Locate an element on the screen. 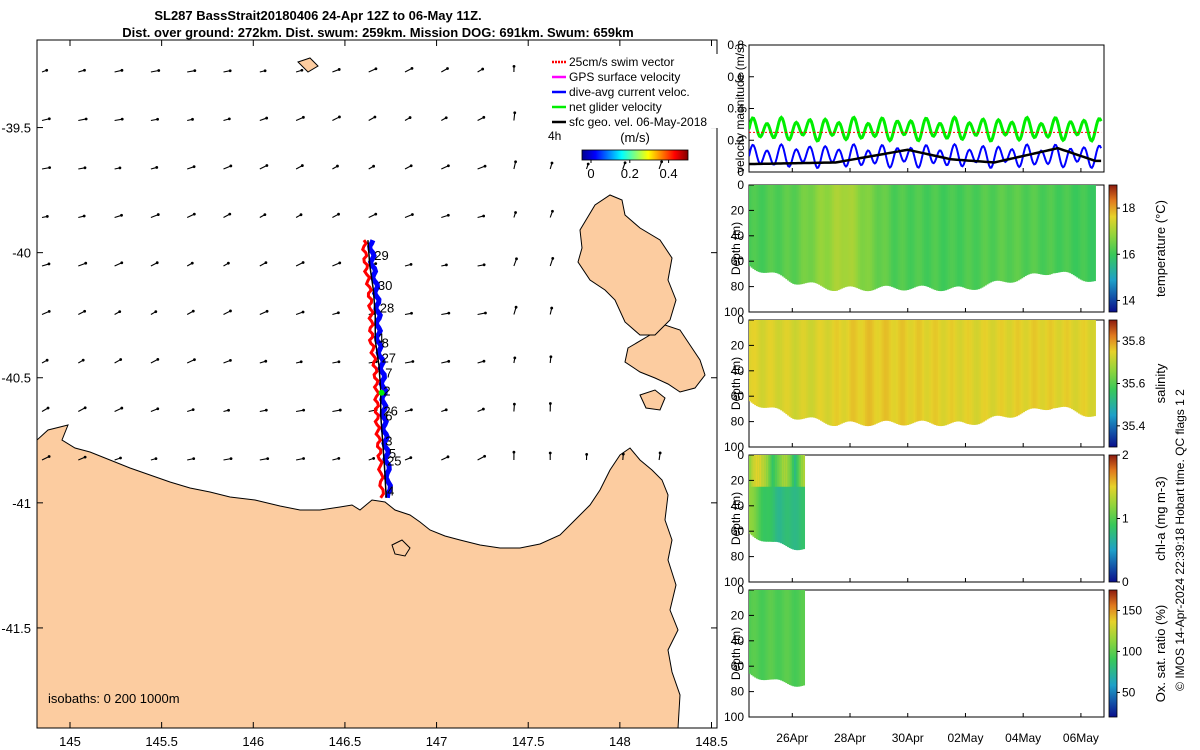  section-ytick-label: 80 is located at coordinates (738, 422).